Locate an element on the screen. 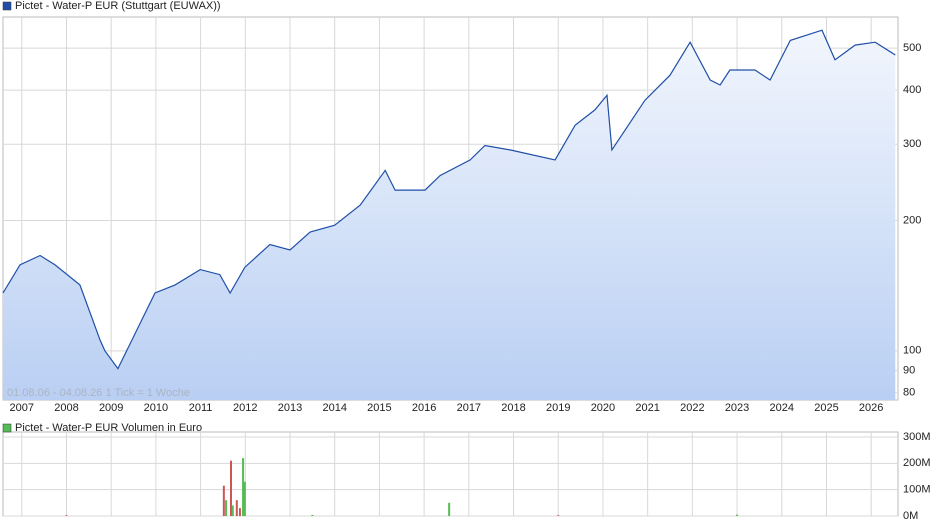 This screenshot has width=940, height=526. x-tick-label: 2007 is located at coordinates (22, 408).